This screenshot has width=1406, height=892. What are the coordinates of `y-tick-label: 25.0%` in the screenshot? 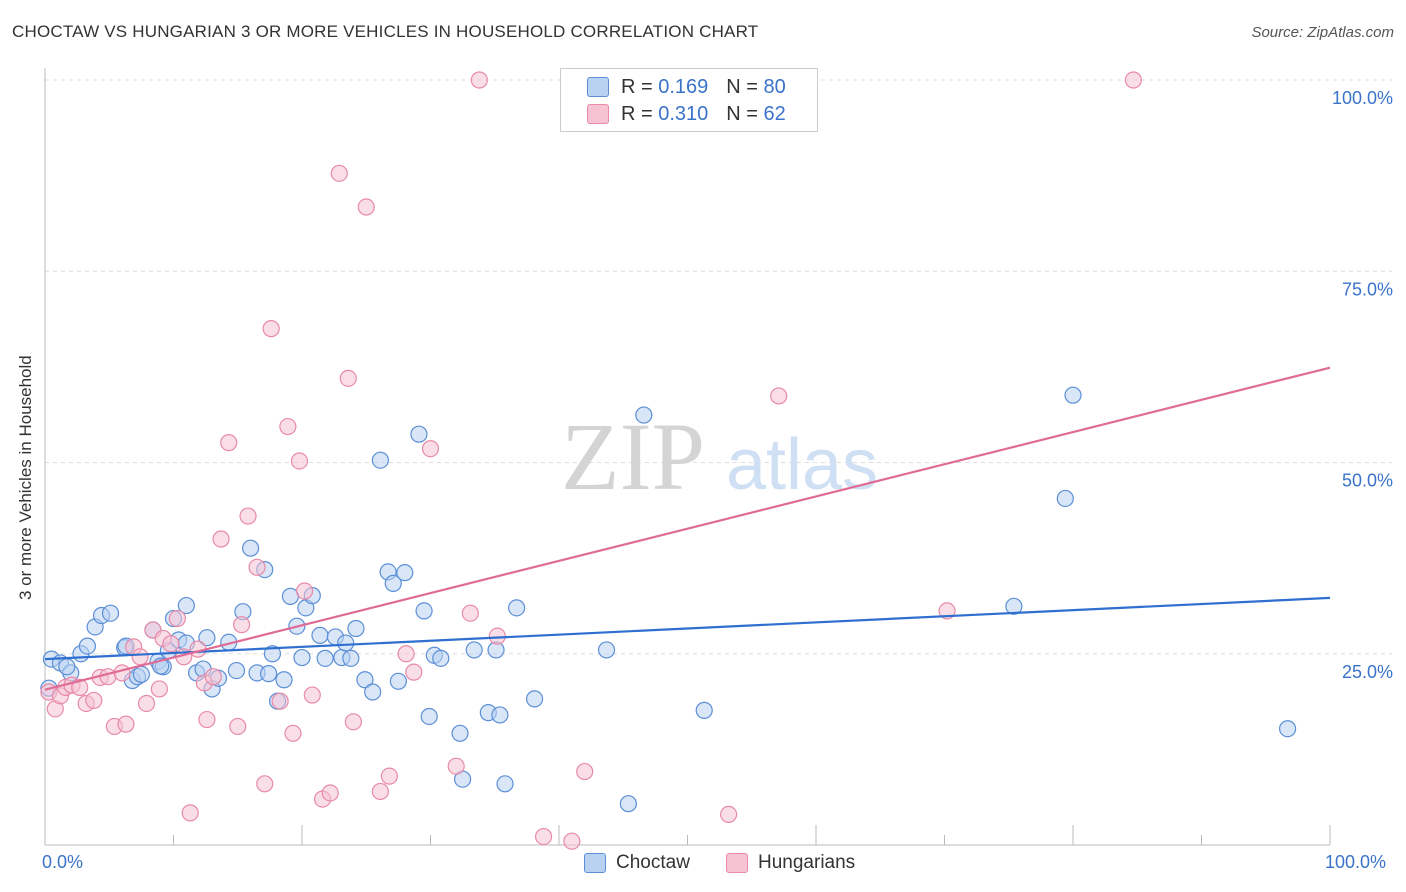 It's located at (1367, 672).